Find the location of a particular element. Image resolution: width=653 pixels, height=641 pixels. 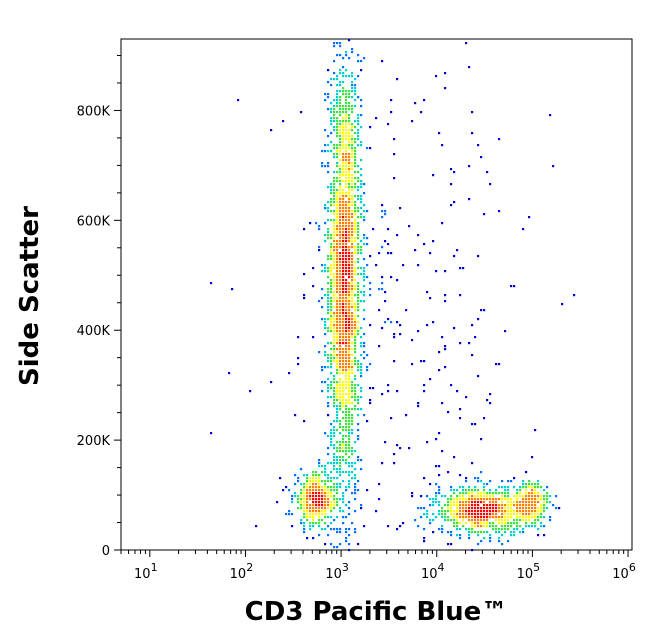

x-axis: 10¹ 10² 10³ 10⁴ 10⁵ 10⁶ is located at coordinates (378, 566).